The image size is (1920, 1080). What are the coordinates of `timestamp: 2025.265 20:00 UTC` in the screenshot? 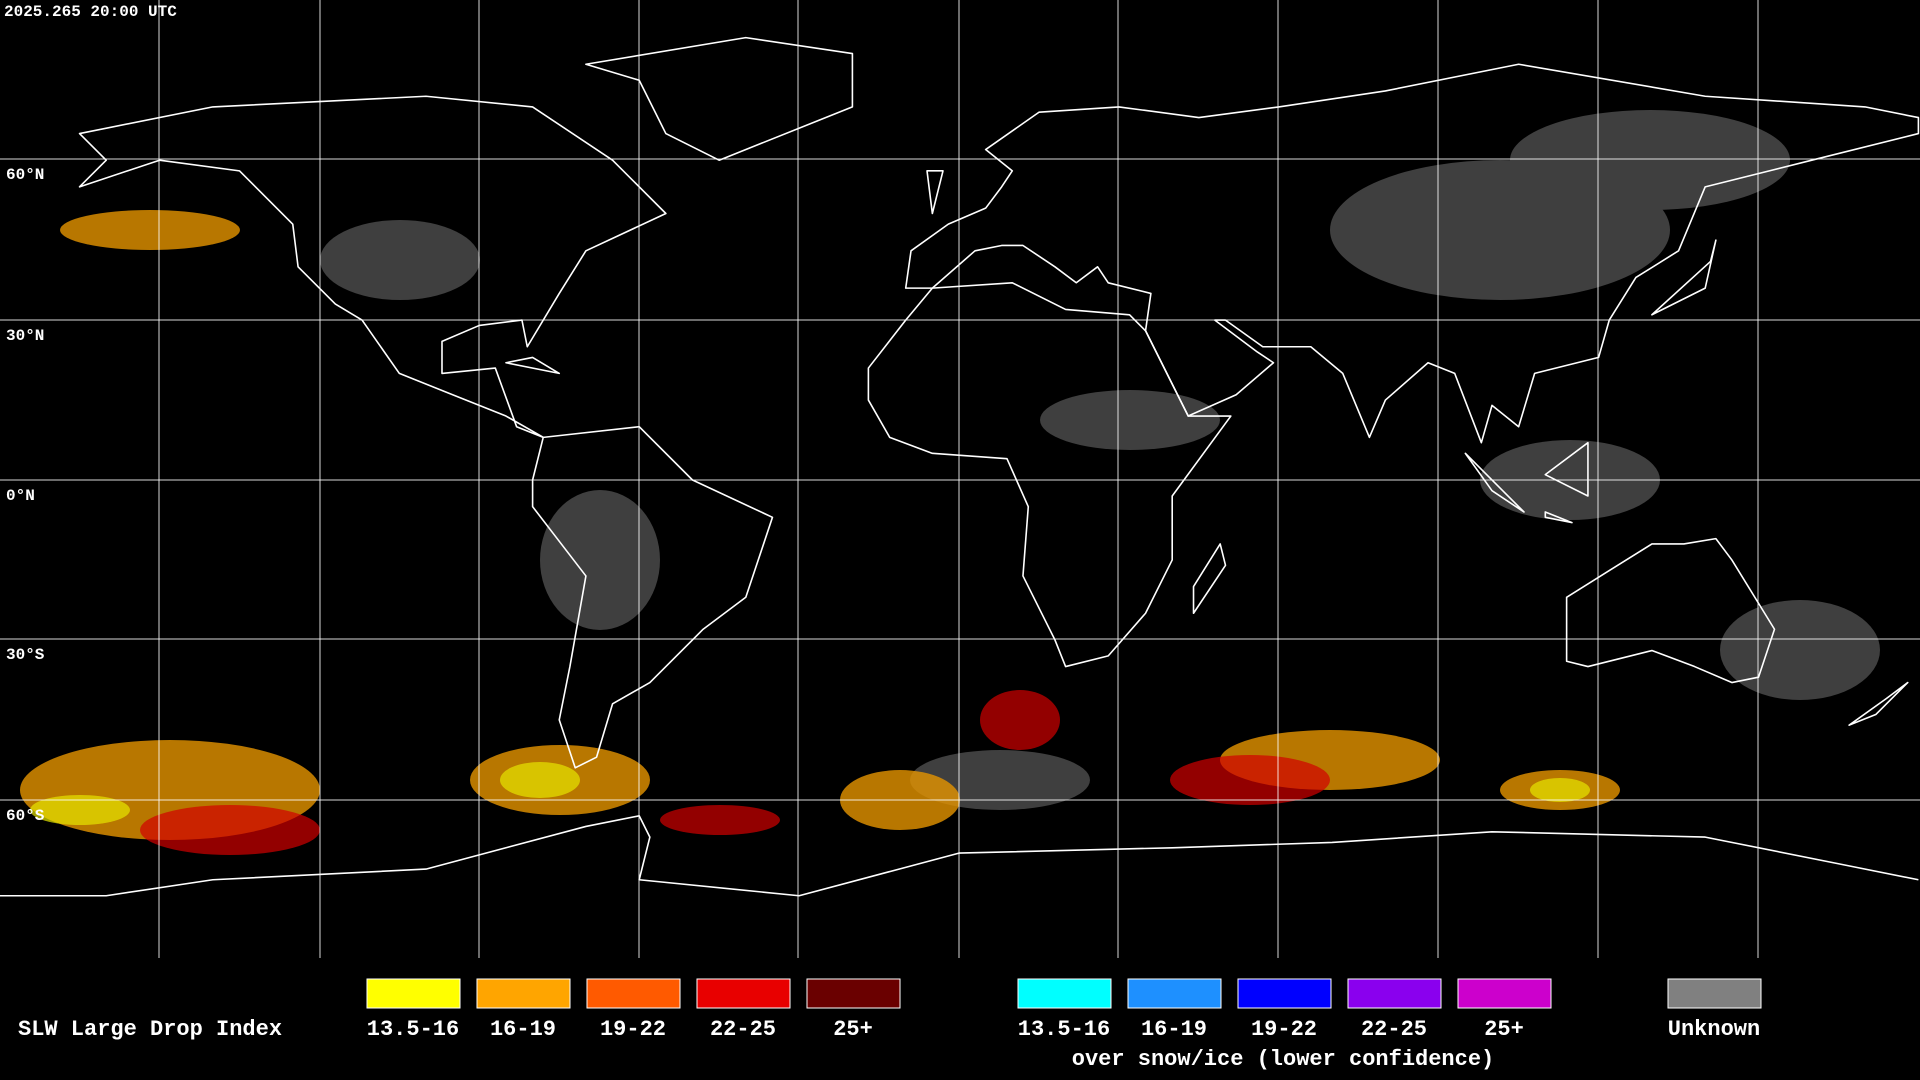 It's located at (90, 12).